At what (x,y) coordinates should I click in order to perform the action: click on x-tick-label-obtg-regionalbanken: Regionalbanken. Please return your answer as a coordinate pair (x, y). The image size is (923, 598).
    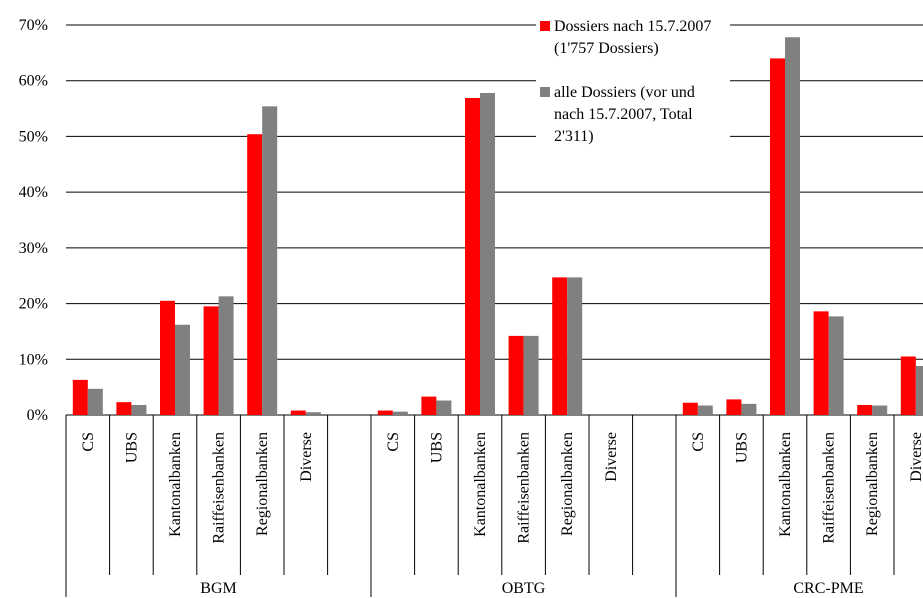
    Looking at the image, I should click on (567, 484).